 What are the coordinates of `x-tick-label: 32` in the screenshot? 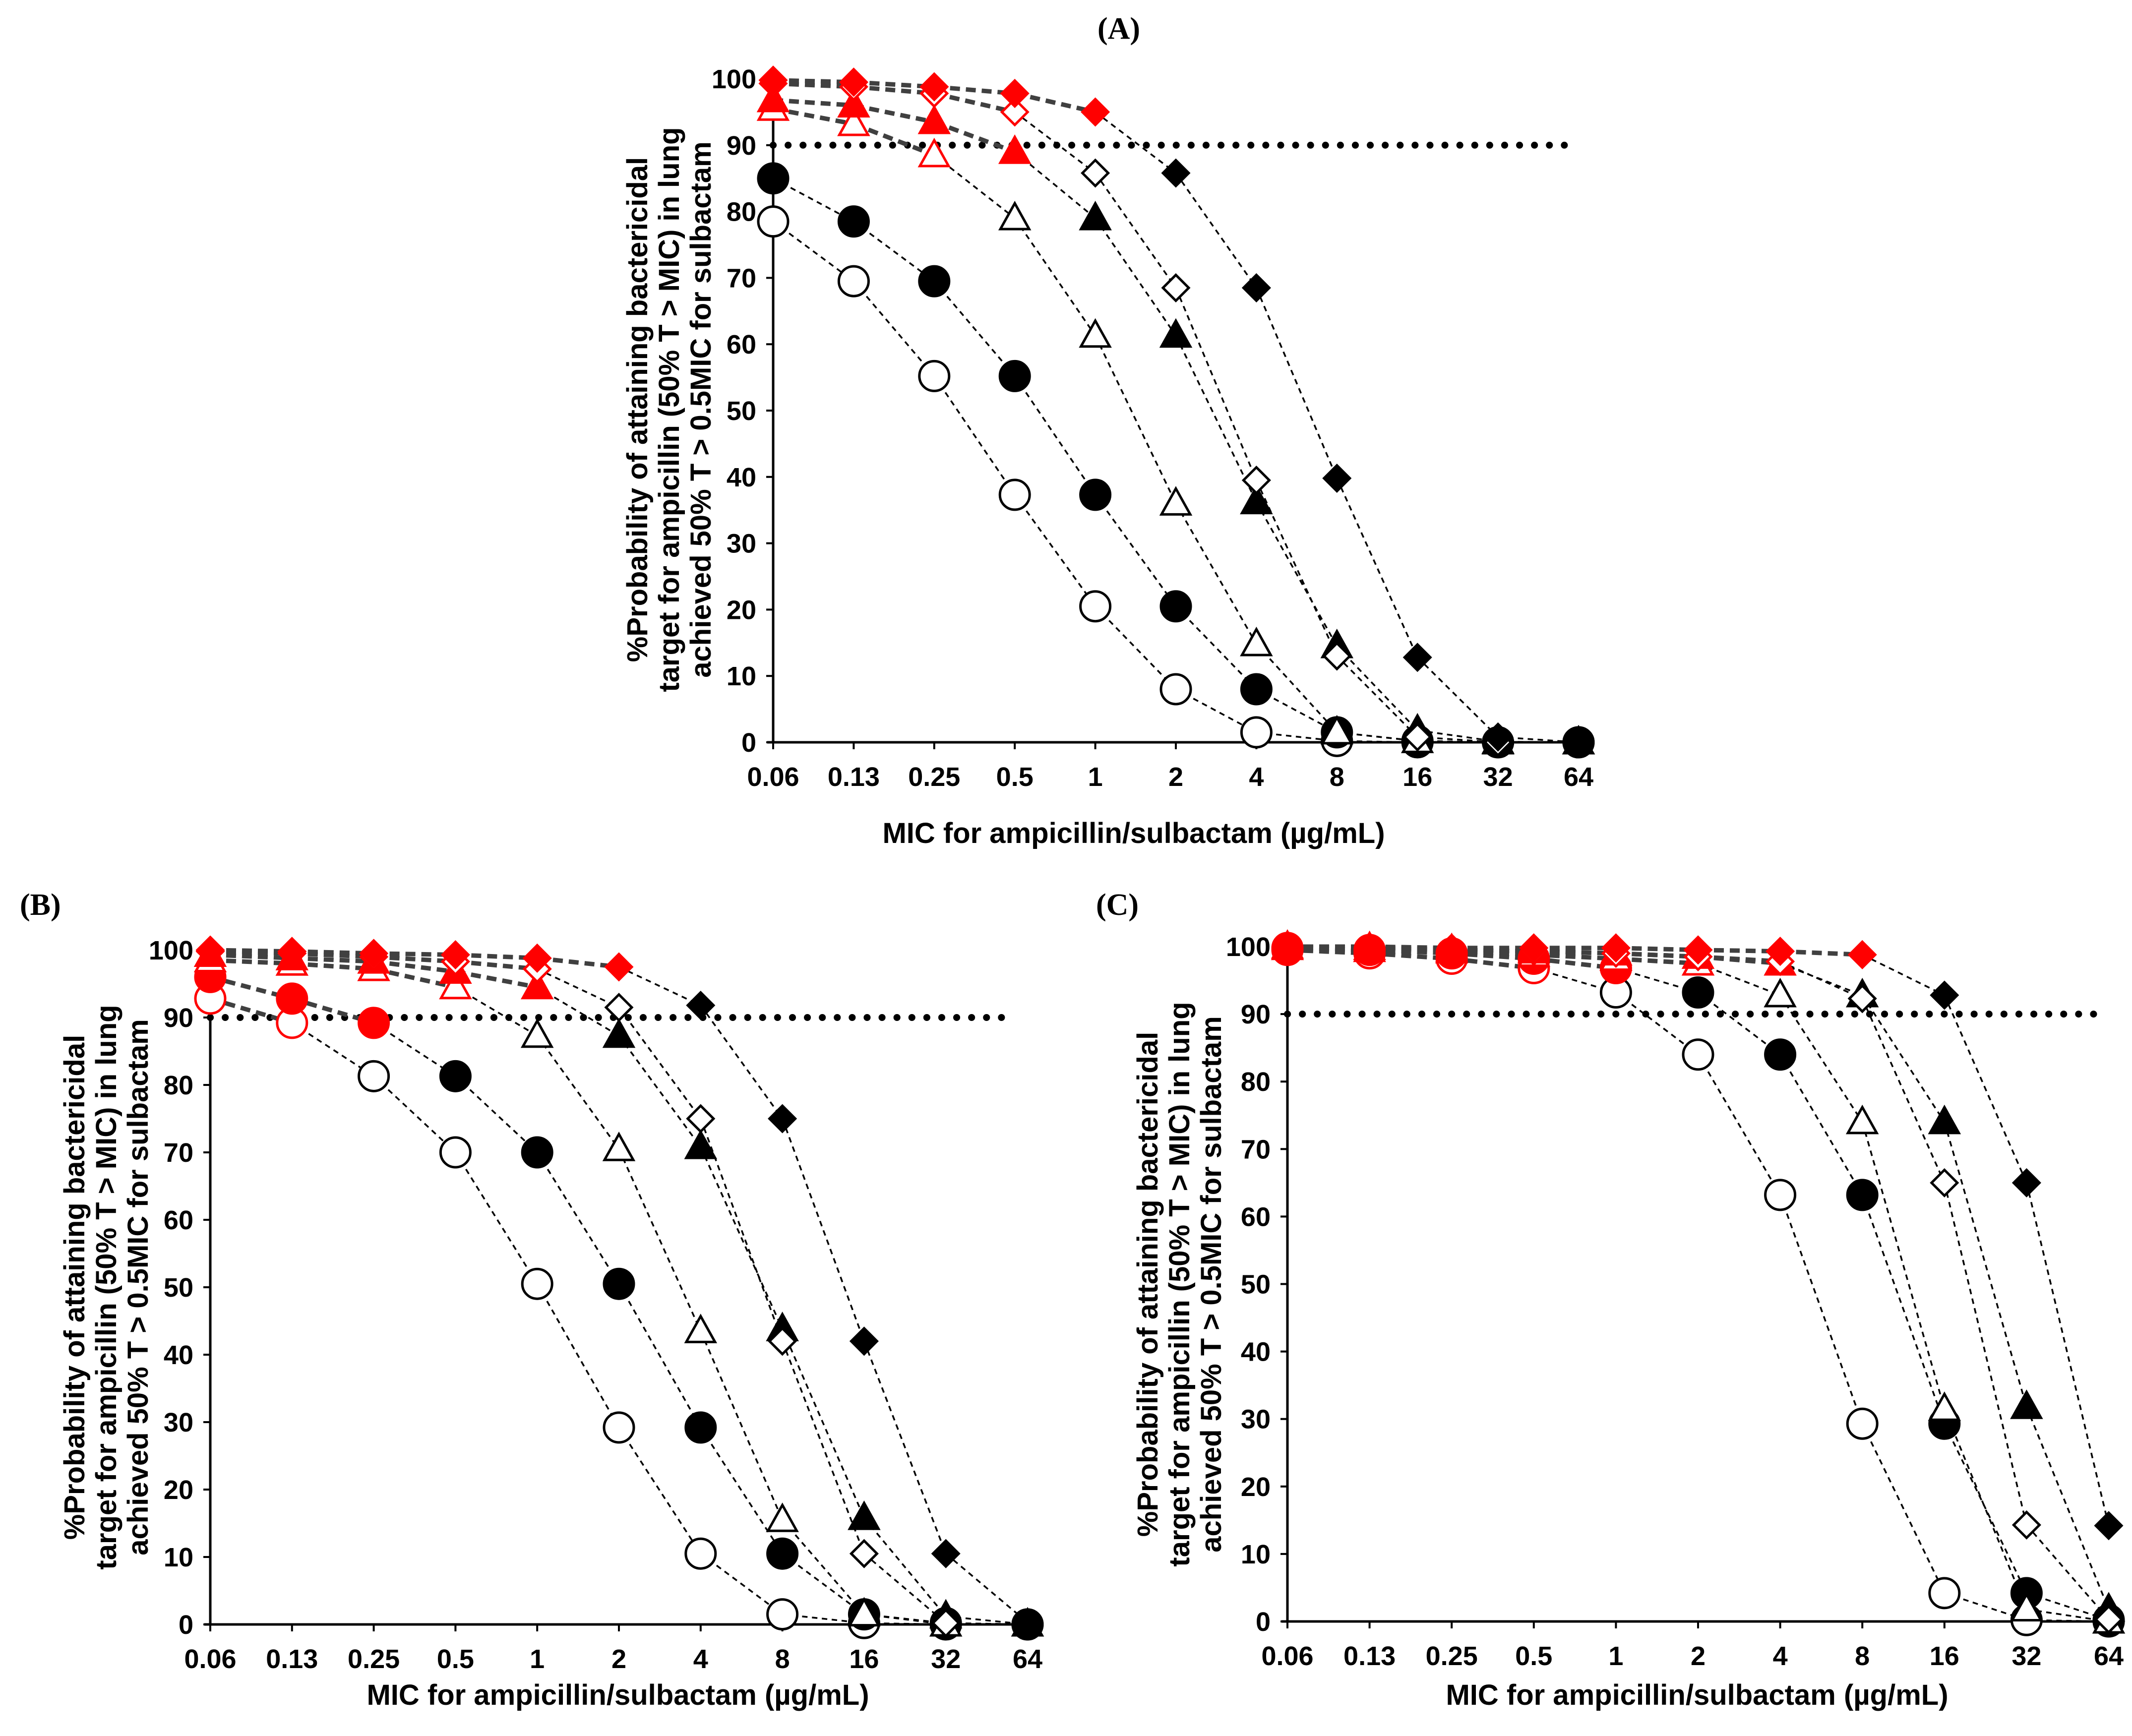 It's located at (2026, 1656).